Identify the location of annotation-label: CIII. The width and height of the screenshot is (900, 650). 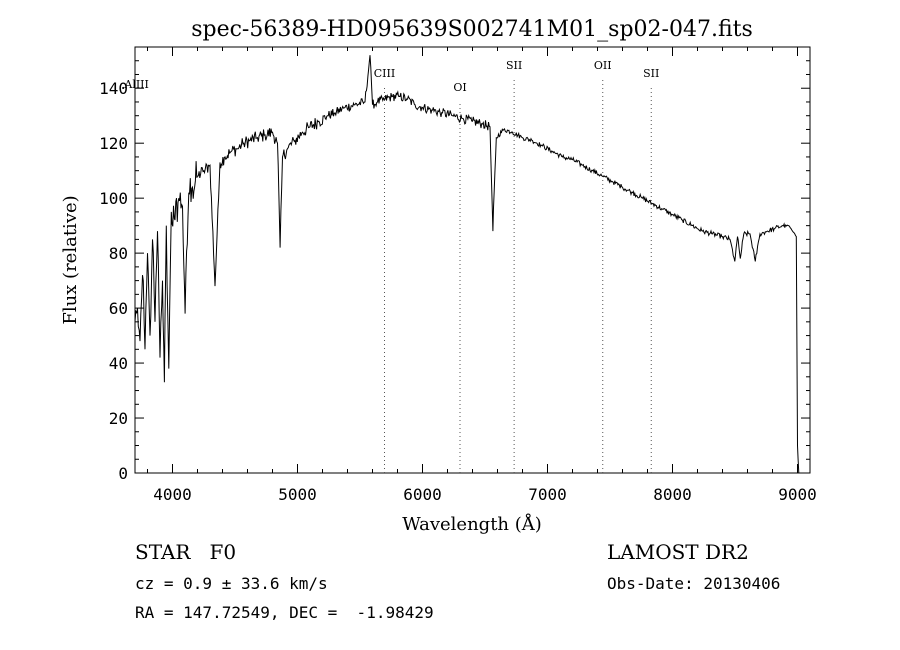
(384, 73).